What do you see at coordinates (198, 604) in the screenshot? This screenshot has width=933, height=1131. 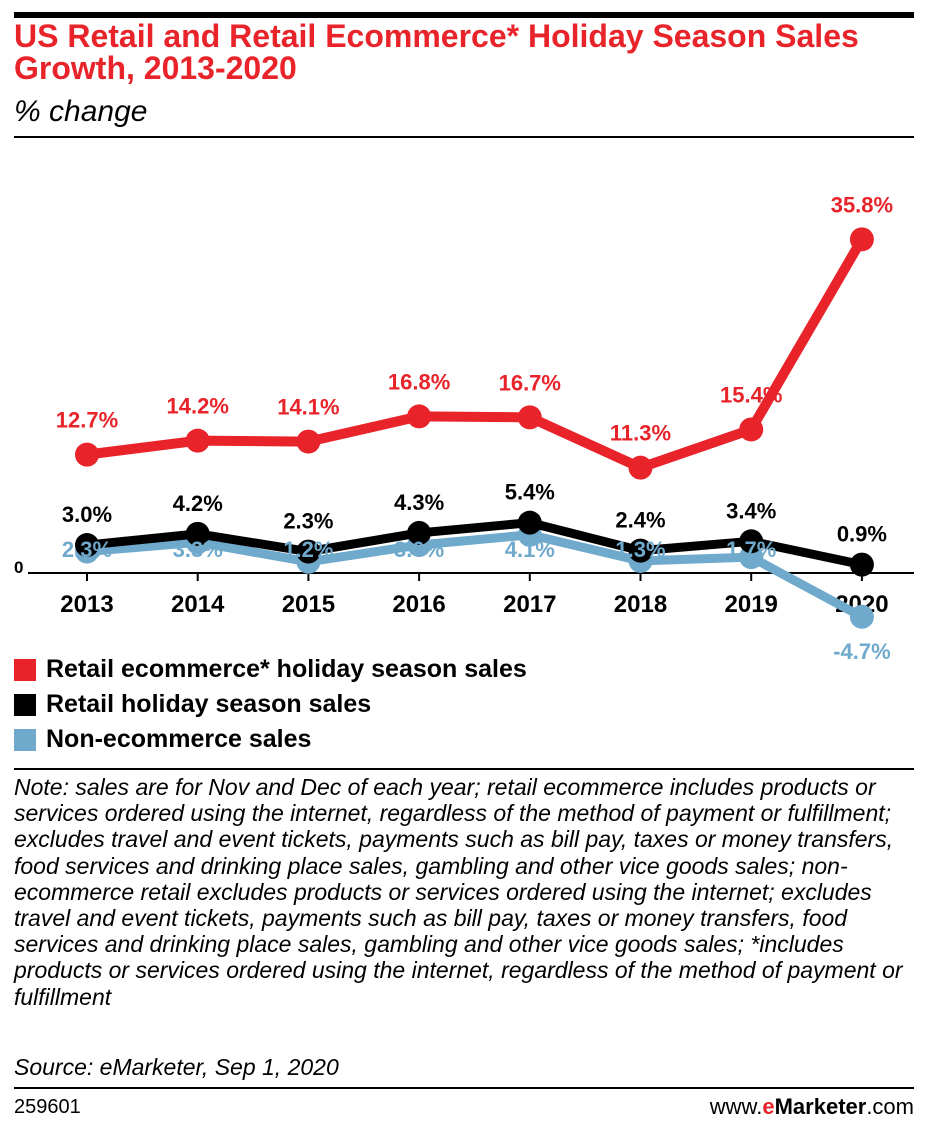 I see `x-tick-label: 2014` at bounding box center [198, 604].